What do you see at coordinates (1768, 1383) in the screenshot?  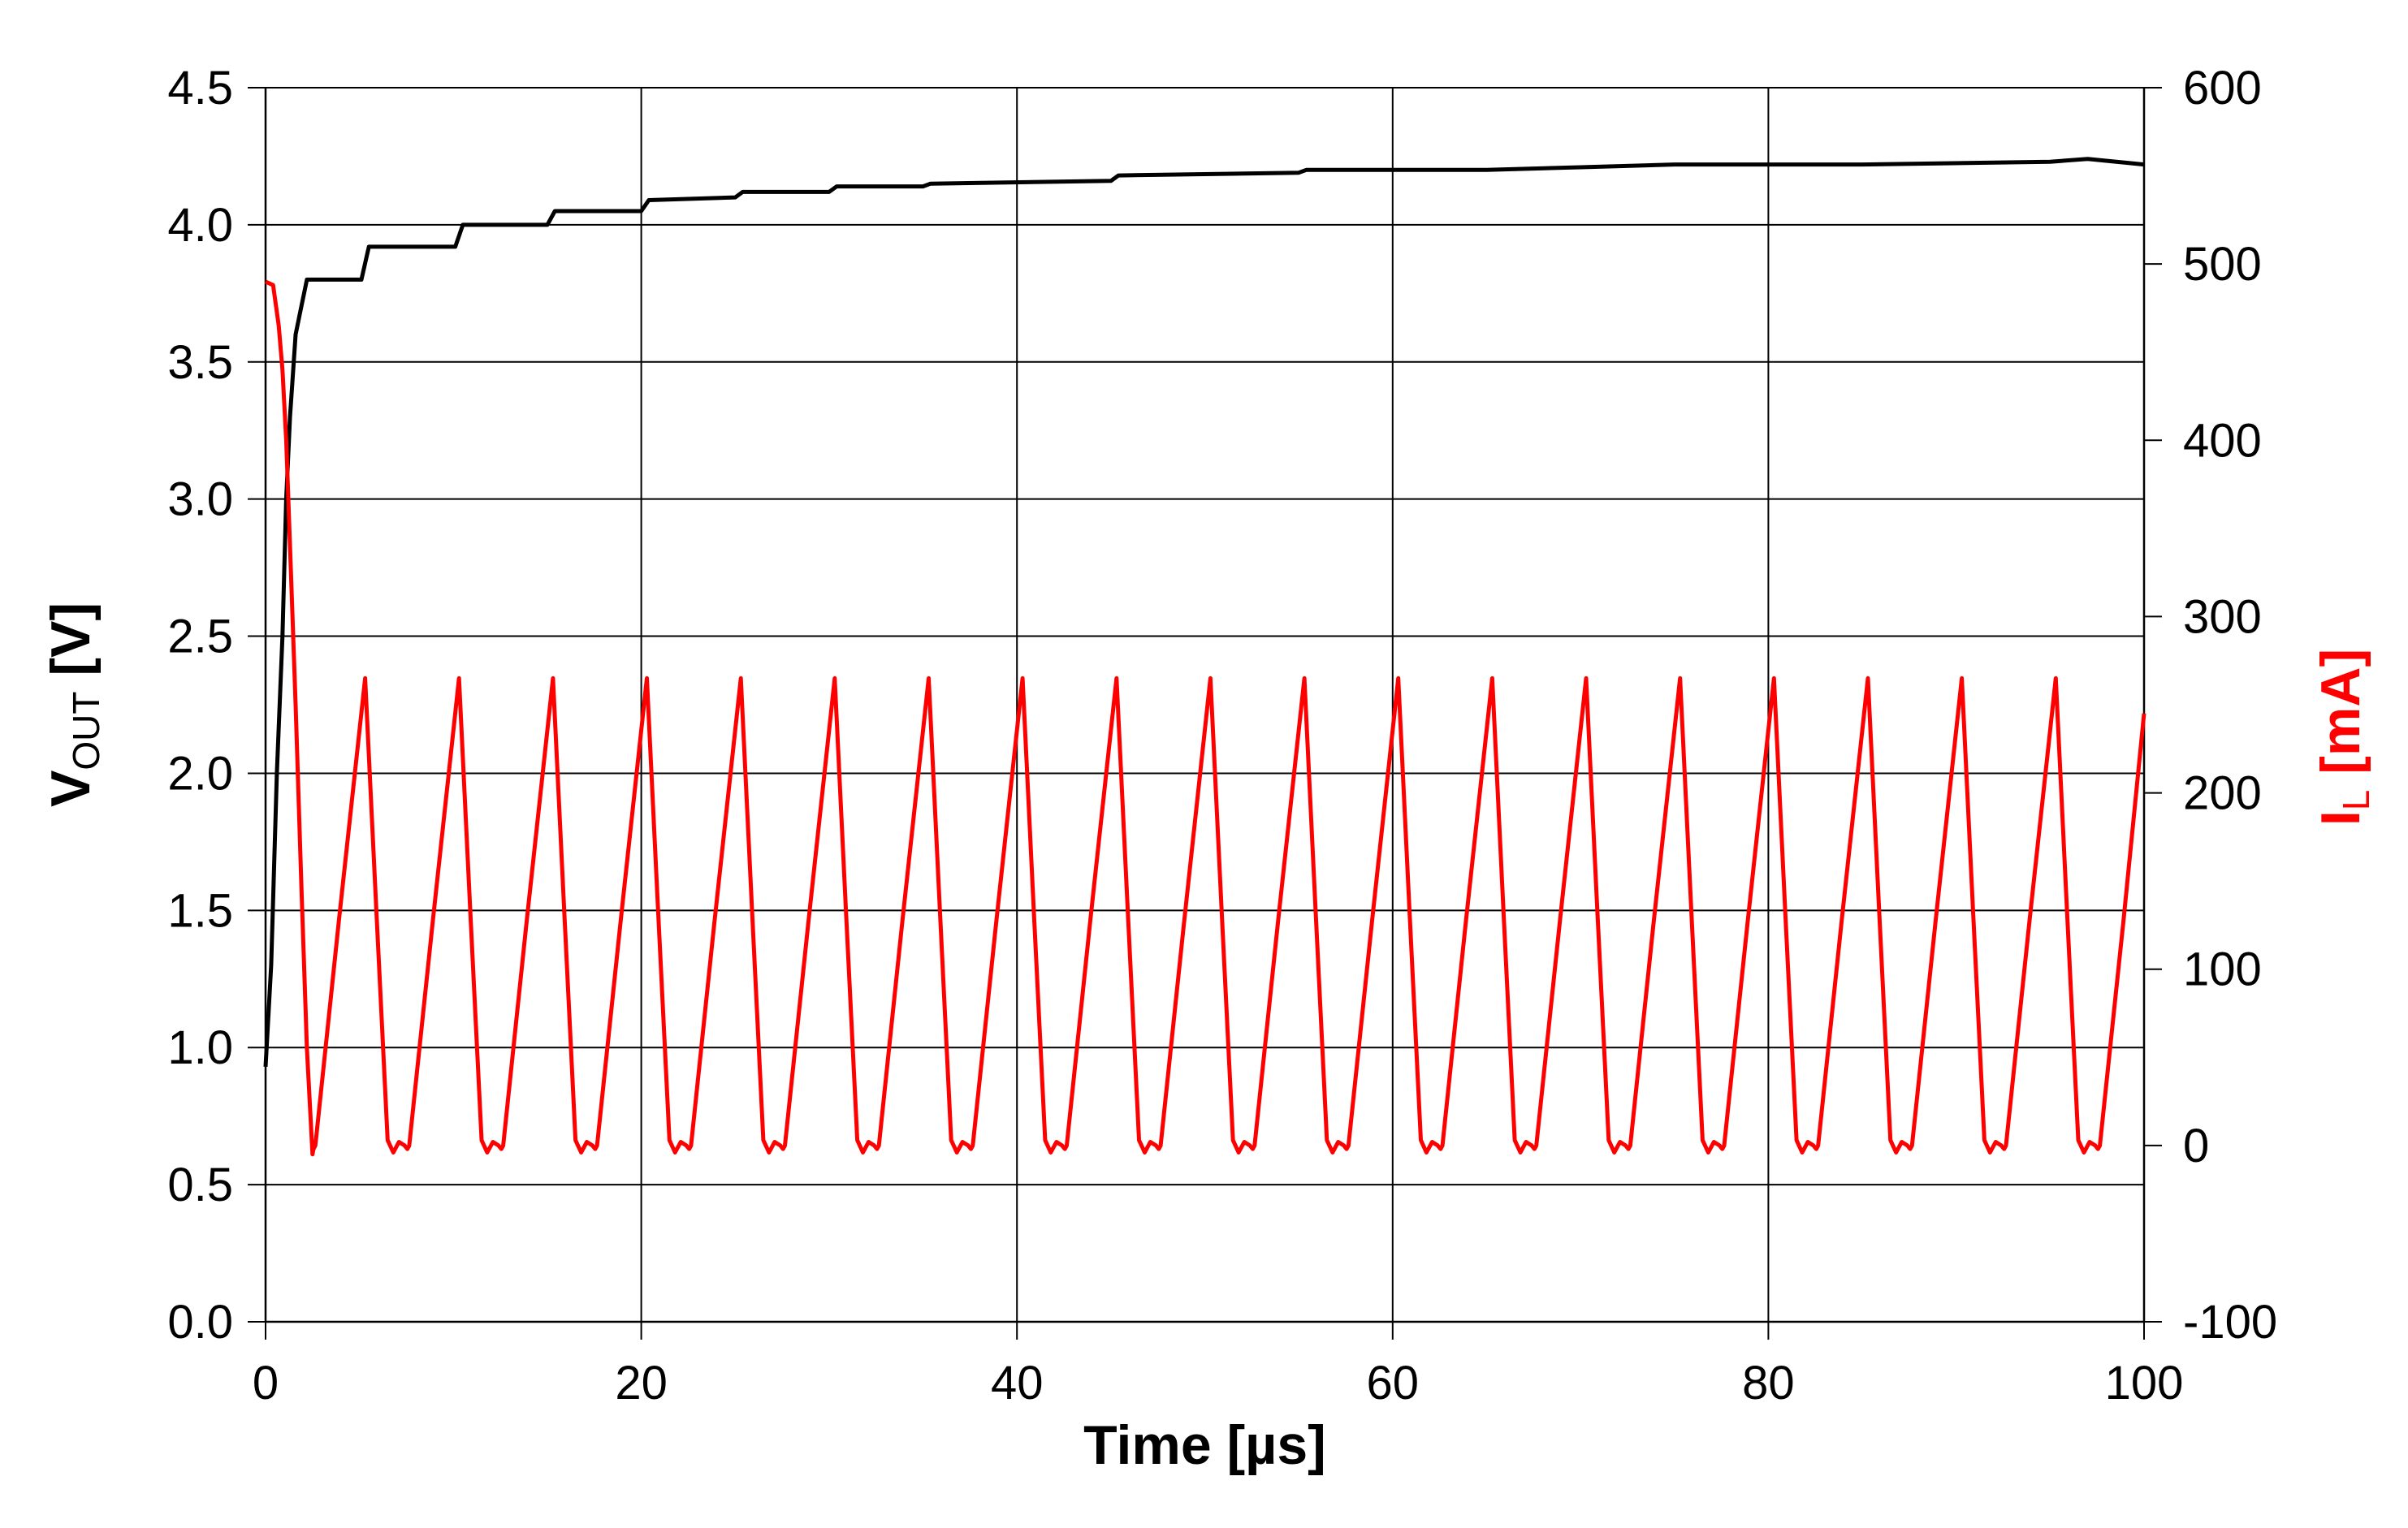 I see `x-tick-label: 80` at bounding box center [1768, 1383].